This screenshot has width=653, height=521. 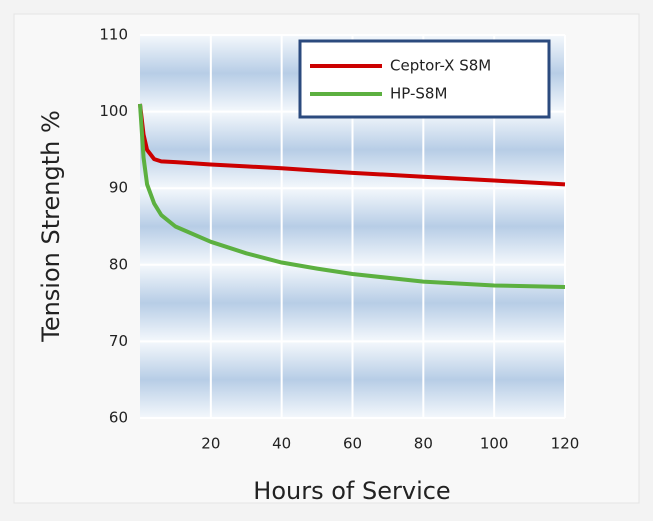 I want to click on legend-label: HP-S8M, so click(x=418, y=94).